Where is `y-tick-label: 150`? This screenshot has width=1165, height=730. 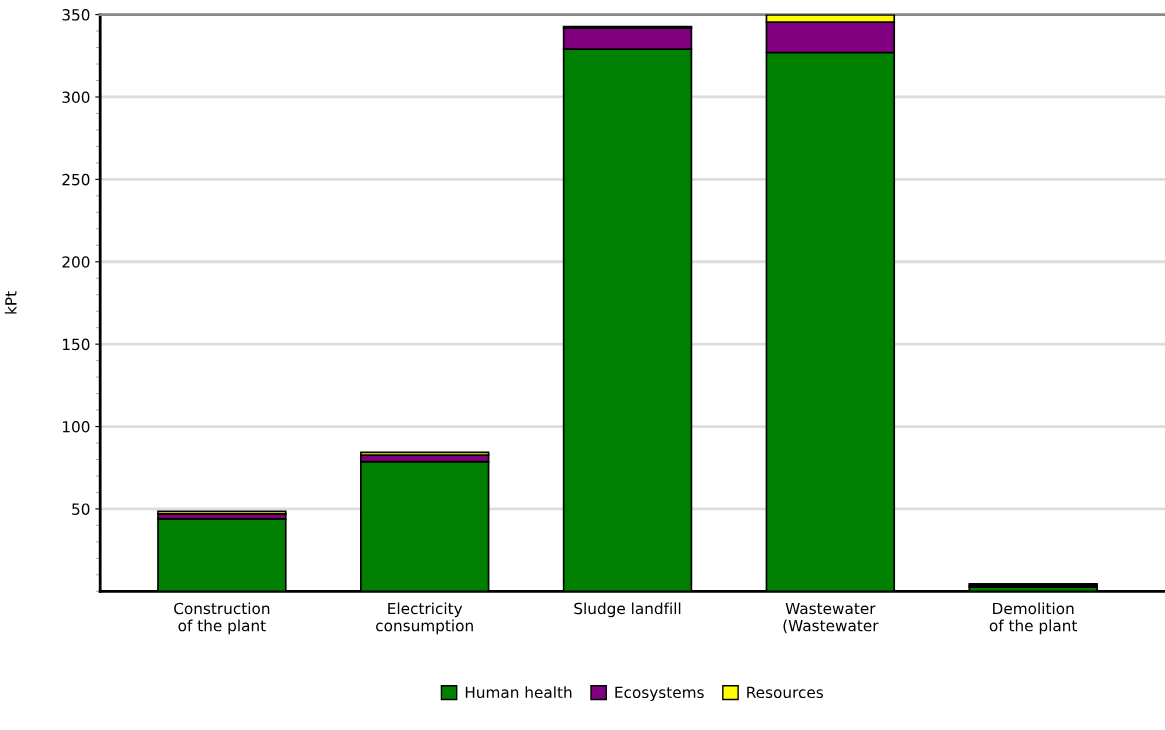 y-tick-label: 150 is located at coordinates (76, 344).